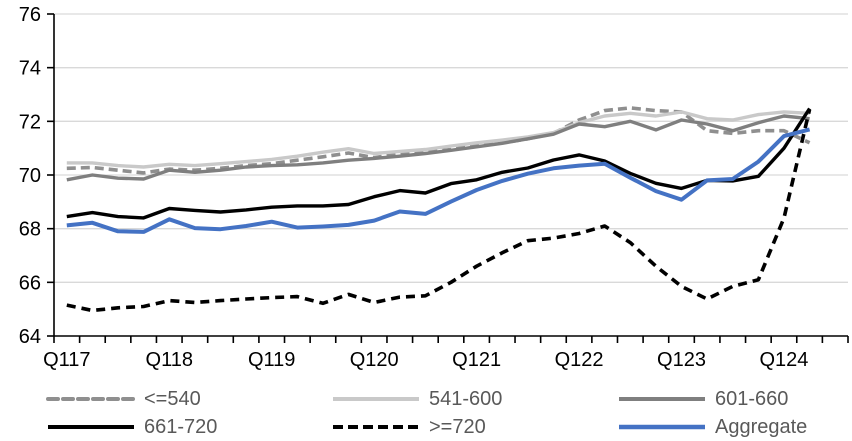  I want to click on legend-item-720: >=720, so click(408, 427).